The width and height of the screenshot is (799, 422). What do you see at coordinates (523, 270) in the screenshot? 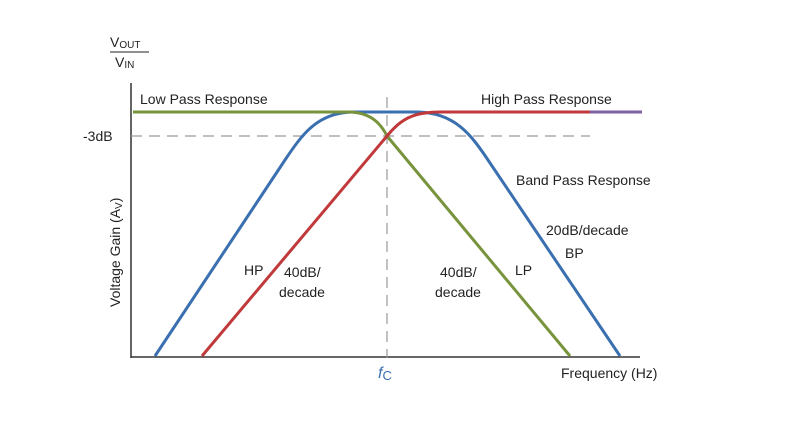
I see `lp-tag: LP` at bounding box center [523, 270].